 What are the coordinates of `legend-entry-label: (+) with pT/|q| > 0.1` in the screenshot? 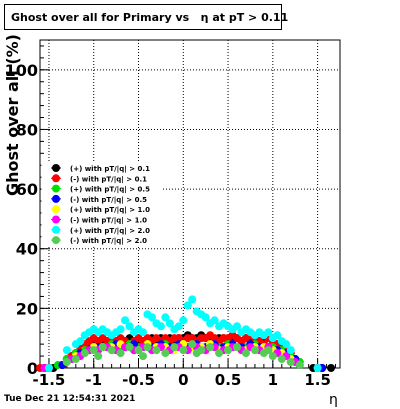 It's located at (110, 169).